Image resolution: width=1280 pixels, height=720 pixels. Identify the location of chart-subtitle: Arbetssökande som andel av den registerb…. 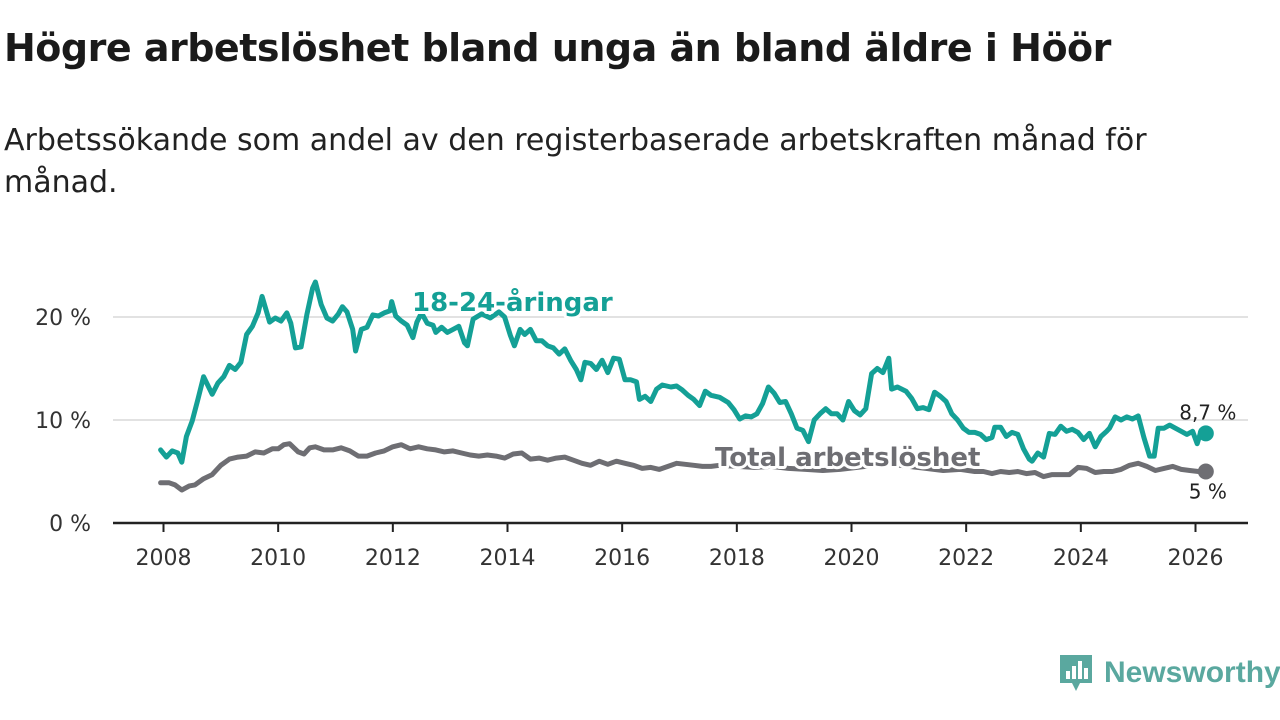
(575, 161).